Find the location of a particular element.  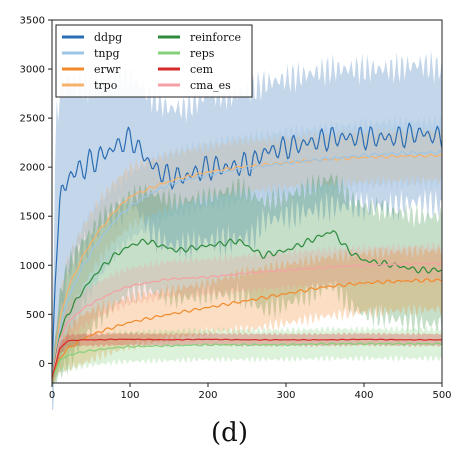

legend-box is located at coordinates (154, 61).